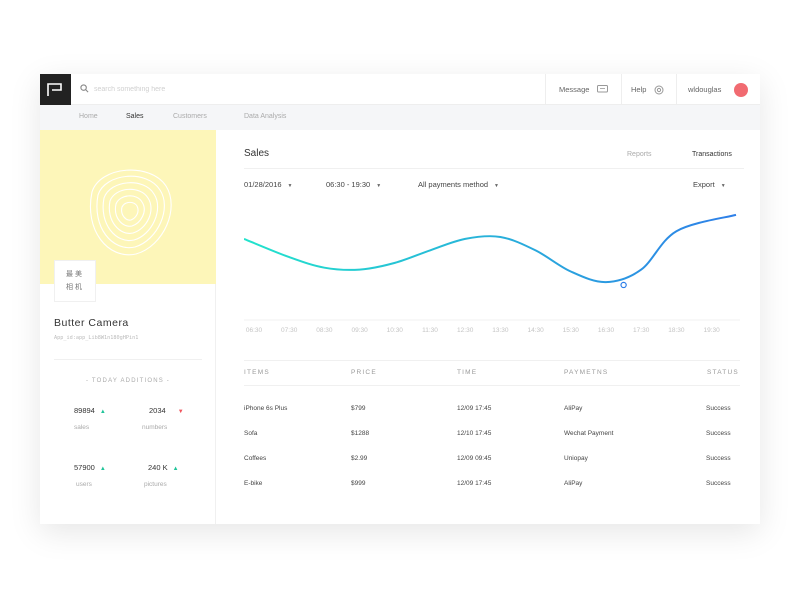 This screenshot has height=600, width=800. What do you see at coordinates (251, 433) in the screenshot?
I see `table-cell: Sofa` at bounding box center [251, 433].